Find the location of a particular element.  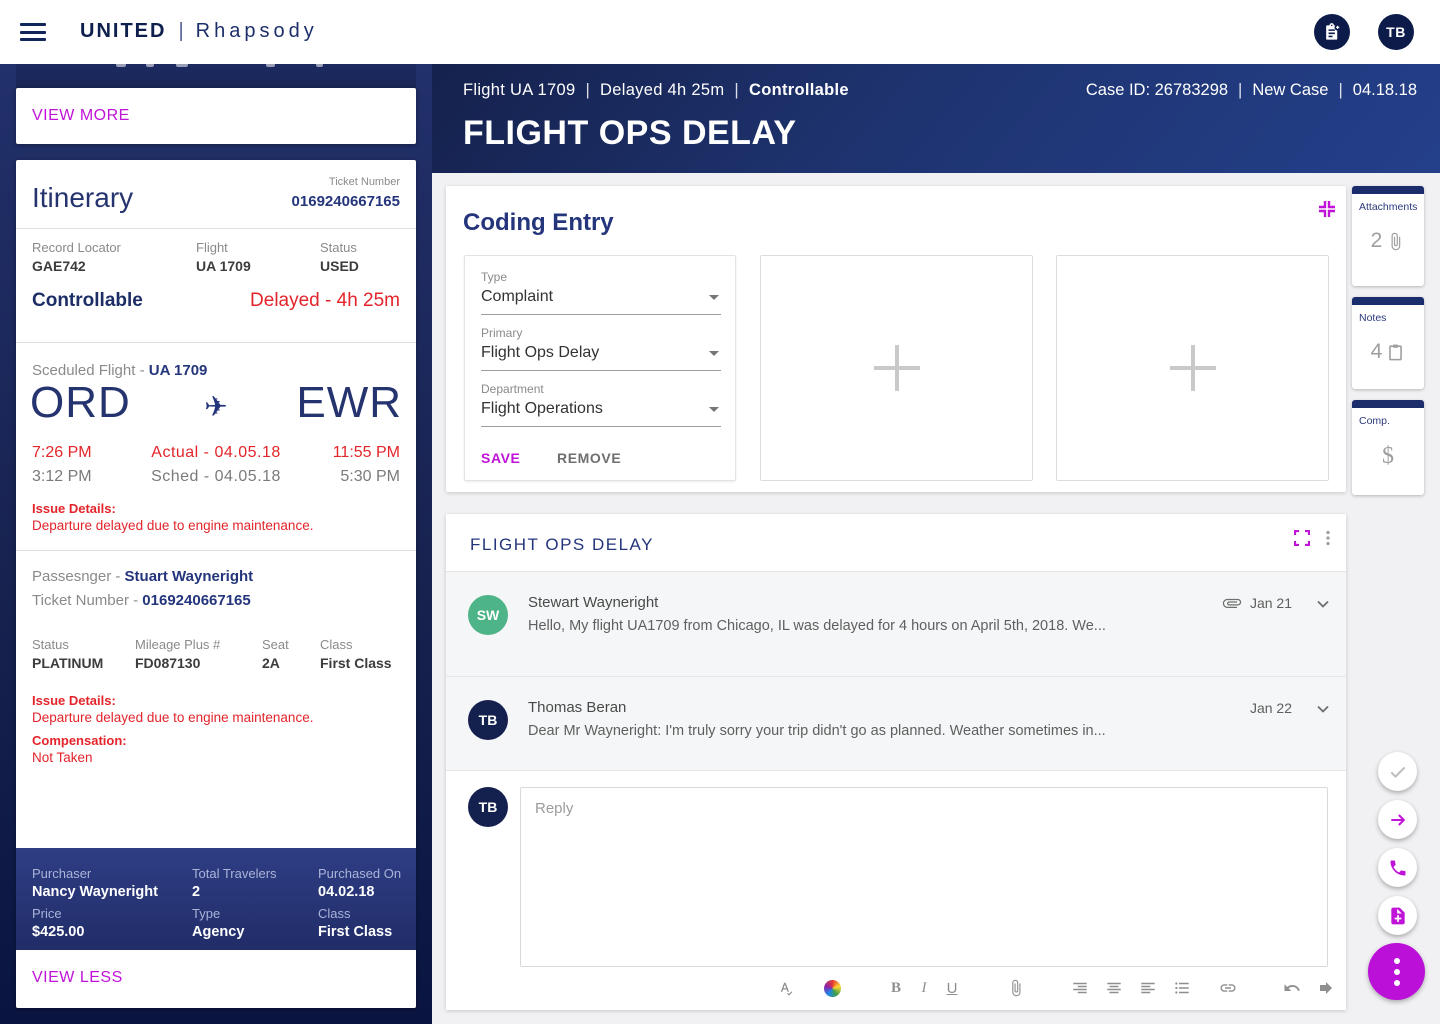

plus-icon is located at coordinates (896, 368).